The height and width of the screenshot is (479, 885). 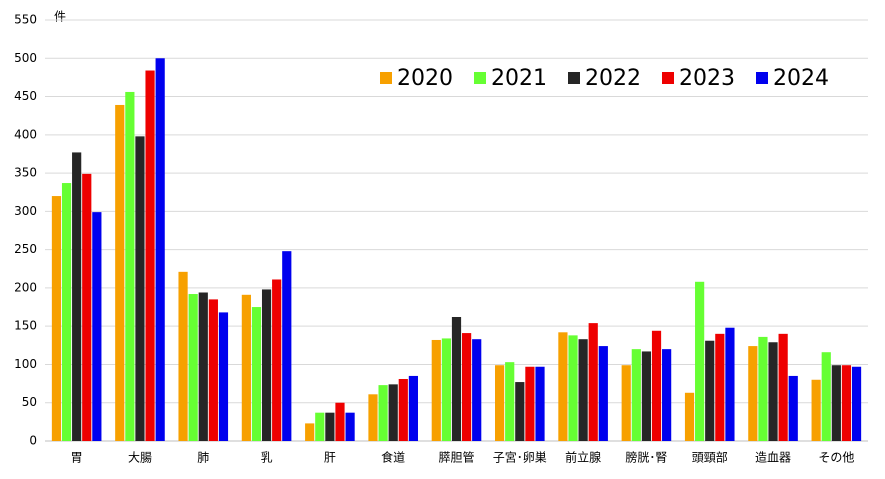 What do you see at coordinates (520, 457) in the screenshot?
I see `x-tick-label: 子宮･卵巣` at bounding box center [520, 457].